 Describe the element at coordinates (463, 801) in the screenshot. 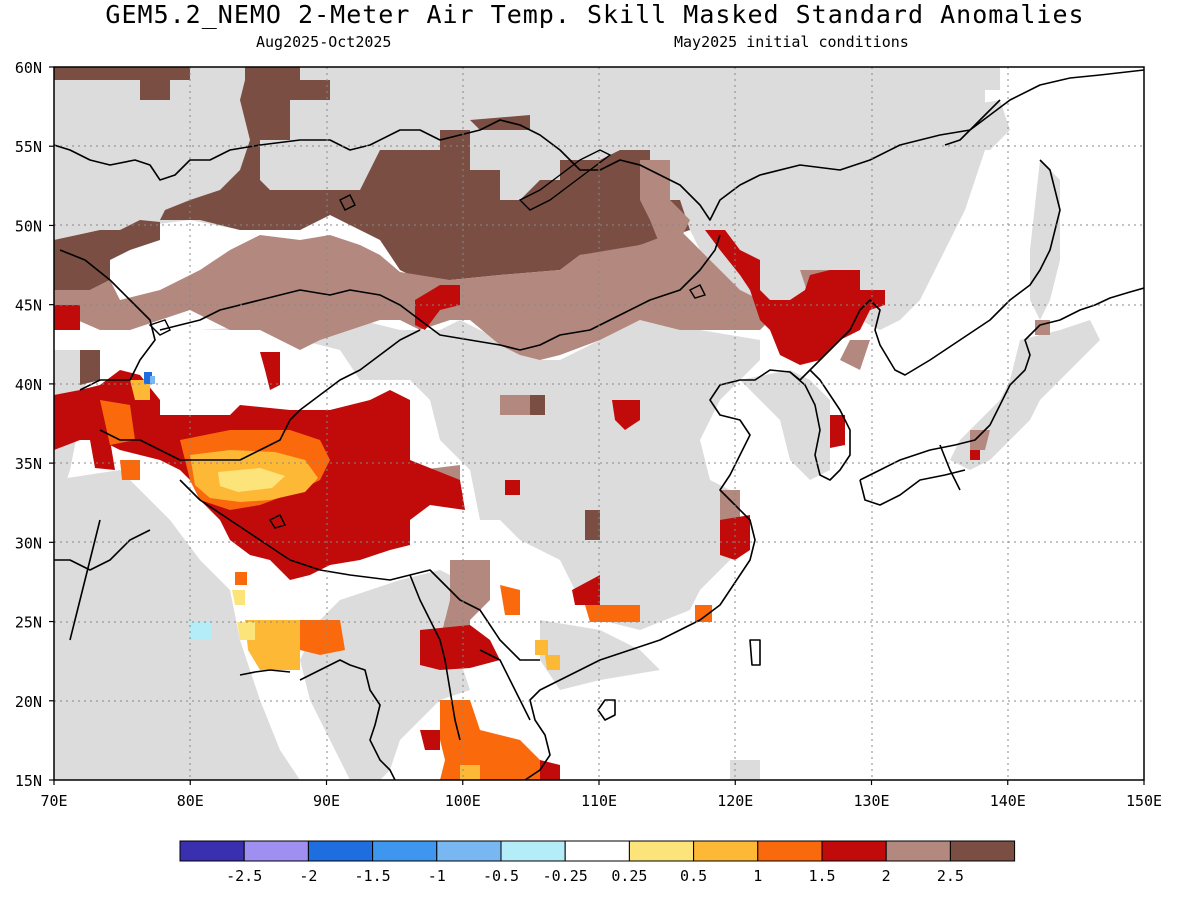

I see `lon-tick-label: 100E` at that location.